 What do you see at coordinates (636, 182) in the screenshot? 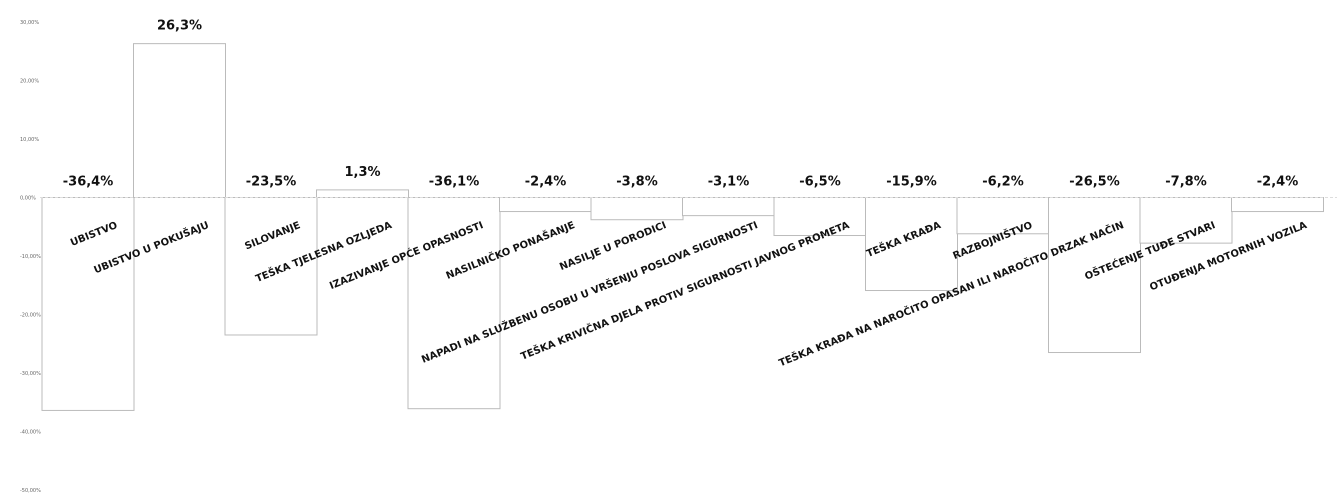
I see `data-label: -3,8%` at bounding box center [636, 182].